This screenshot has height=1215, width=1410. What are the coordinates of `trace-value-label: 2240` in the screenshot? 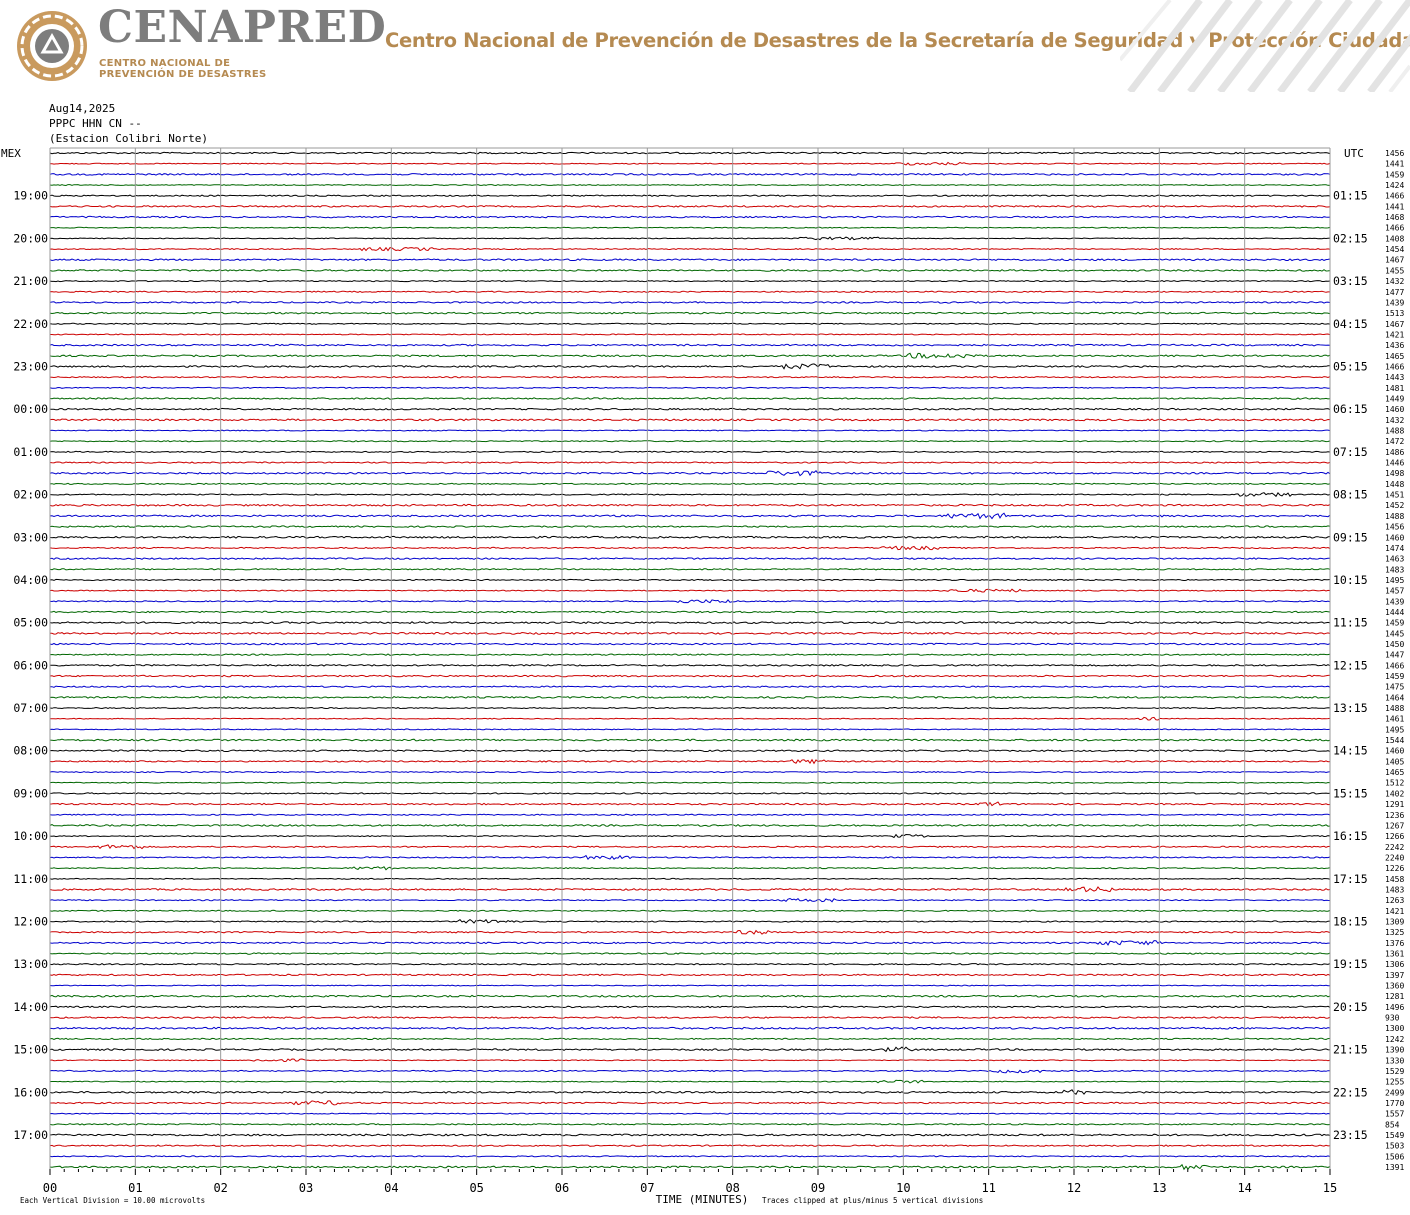 It's located at (1394, 857).